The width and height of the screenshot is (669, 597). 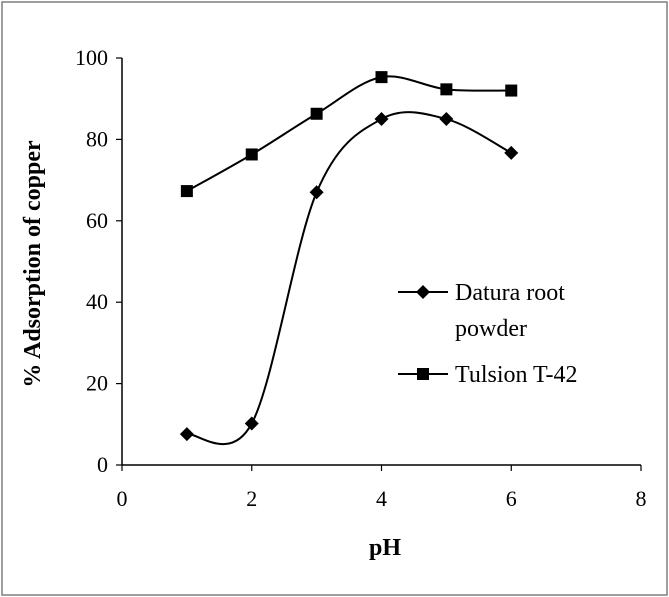 I want to click on legend-entry: Tulsion T-42, so click(x=488, y=375).